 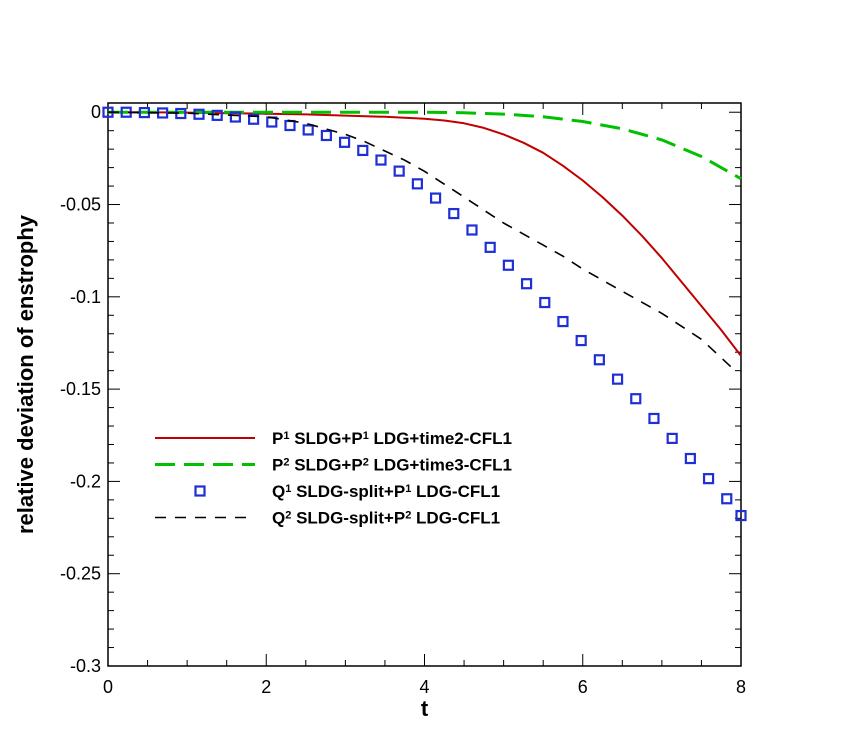 What do you see at coordinates (80, 389) in the screenshot?
I see `y-tick-label: -0.15` at bounding box center [80, 389].